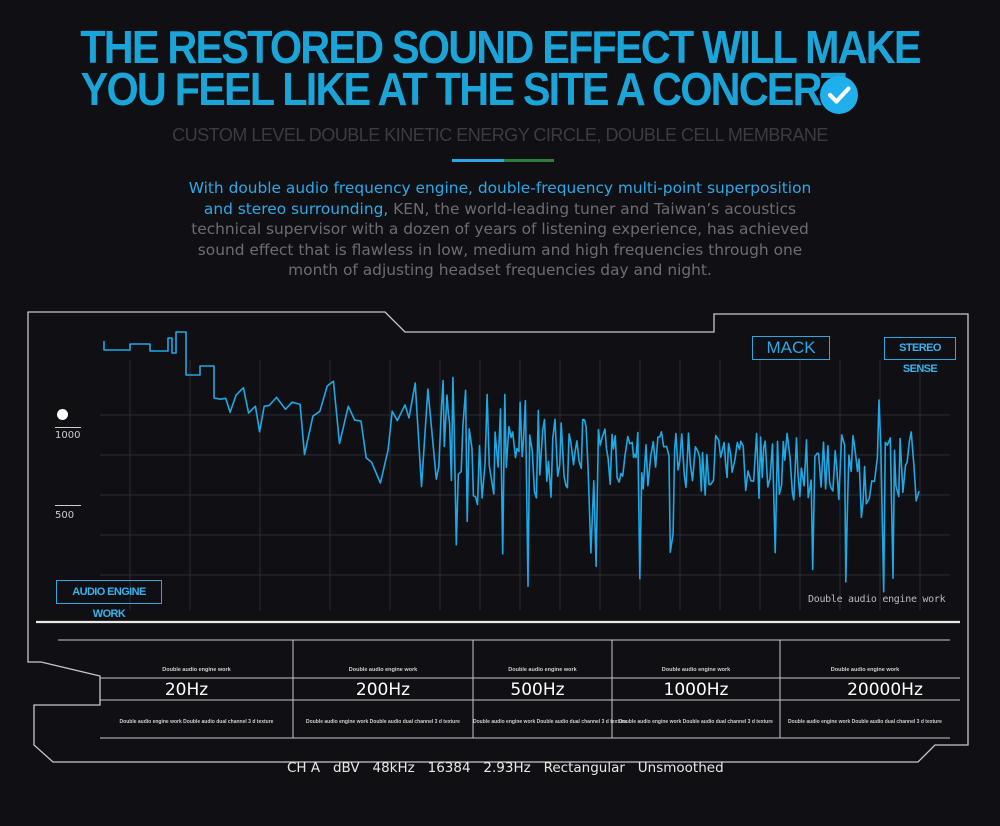  What do you see at coordinates (537, 690) in the screenshot?
I see `table-cell-frequency: 500Hz` at bounding box center [537, 690].